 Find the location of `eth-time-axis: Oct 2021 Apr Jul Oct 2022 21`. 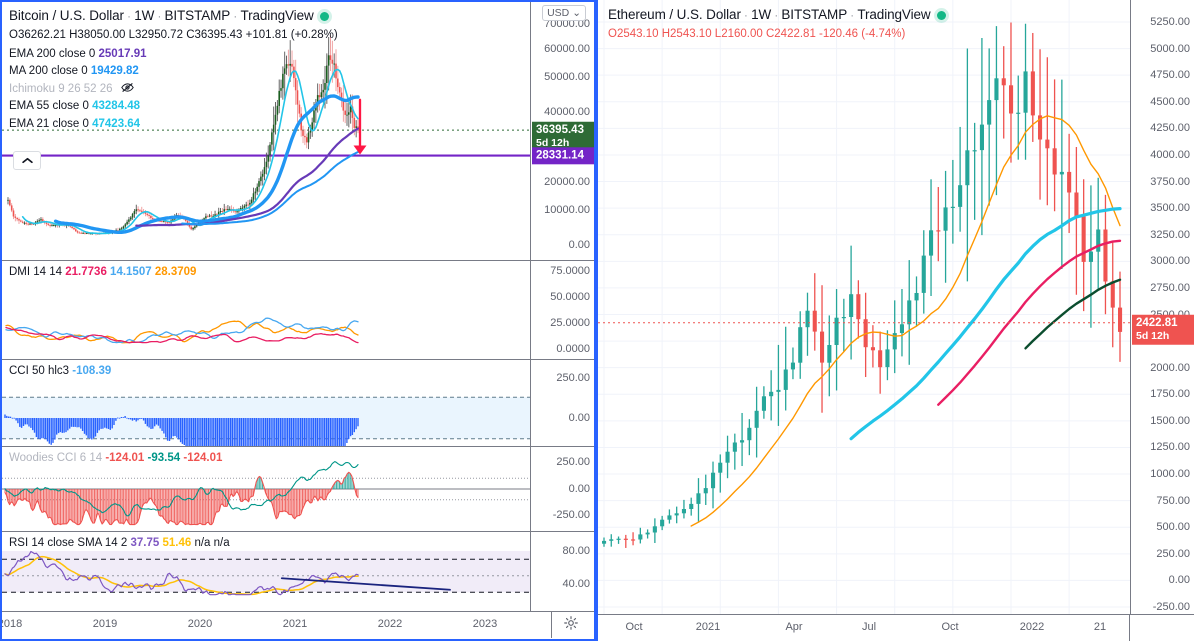

eth-time-axis: Oct 2021 Apr Jul Oct 2022 21 is located at coordinates (896, 627).